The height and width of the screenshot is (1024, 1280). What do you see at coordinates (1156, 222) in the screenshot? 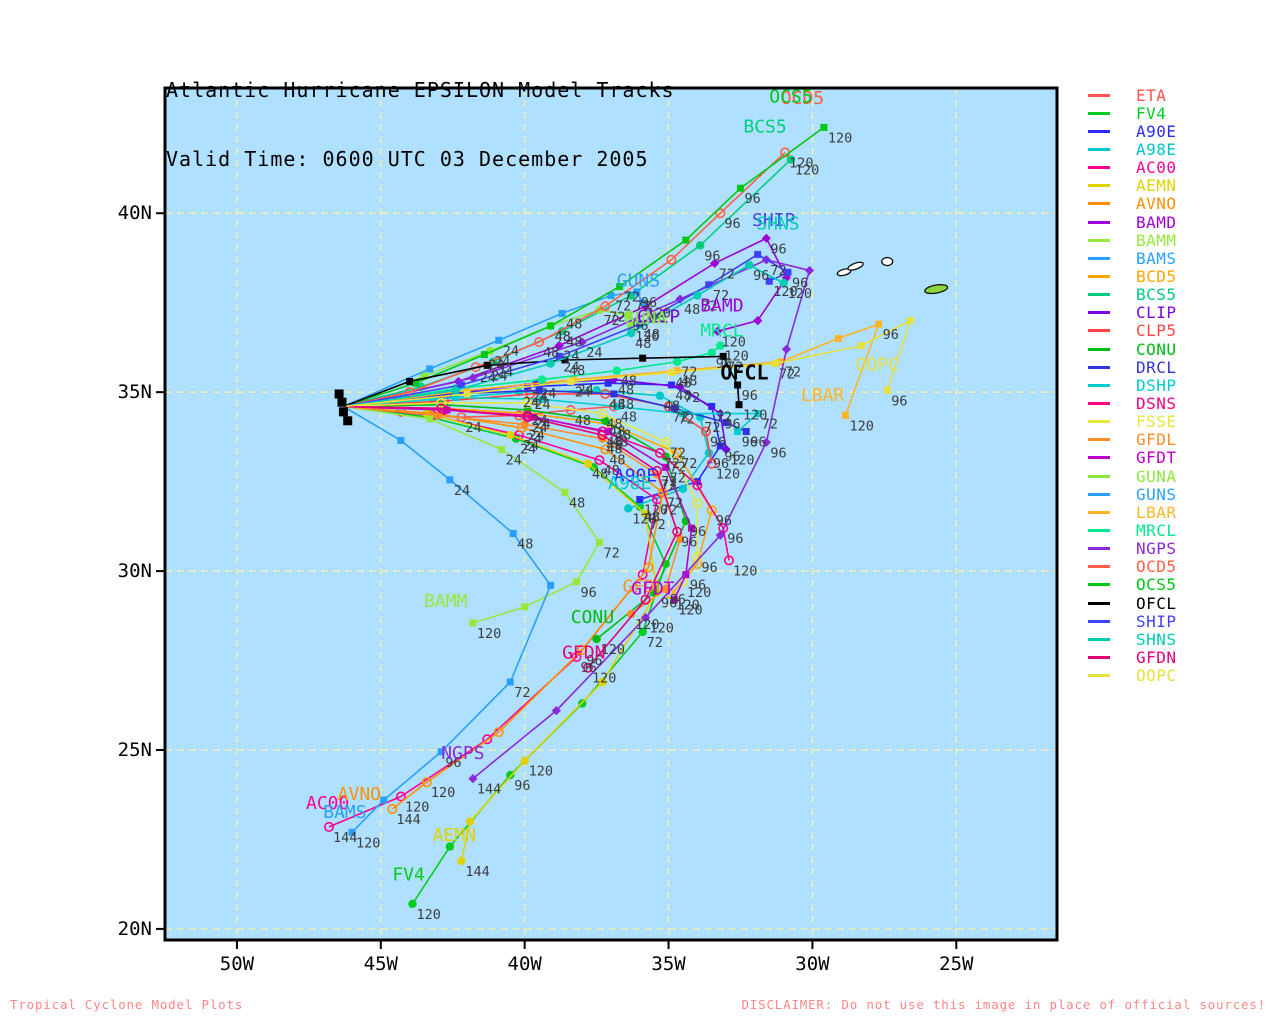
I see `legend-label-BAMD: BAMD` at bounding box center [1156, 222].